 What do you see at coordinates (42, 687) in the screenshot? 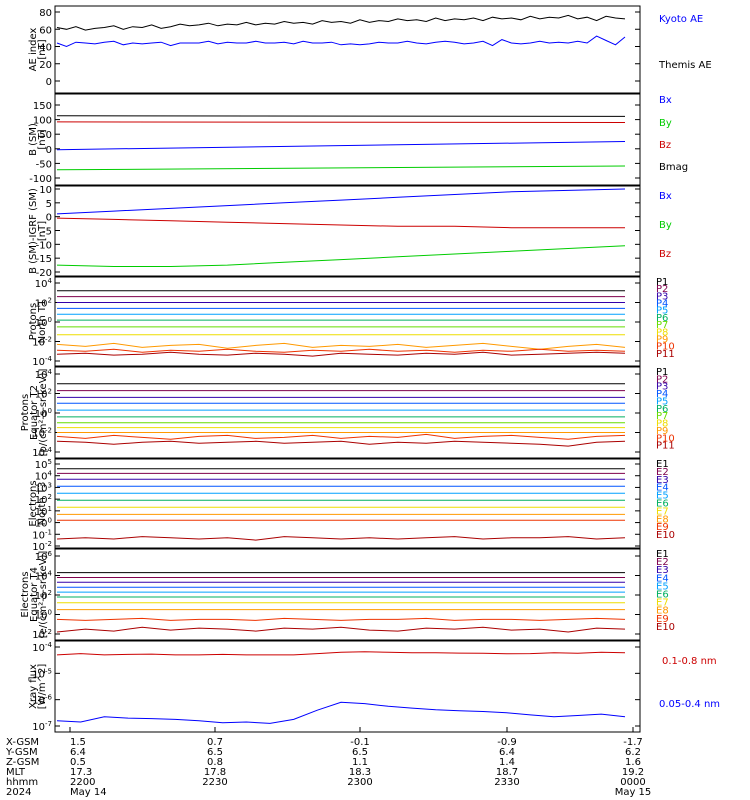
I see `y-axis-label: [W/m^2]` at bounding box center [42, 687].